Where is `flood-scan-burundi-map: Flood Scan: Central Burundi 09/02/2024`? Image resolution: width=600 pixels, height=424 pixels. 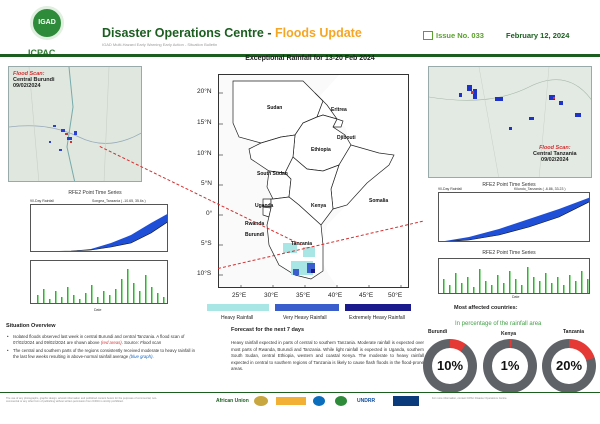 flood-scan-burundi-map: Flood Scan: Central Burundi 09/02/2024 is located at coordinates (75, 124).